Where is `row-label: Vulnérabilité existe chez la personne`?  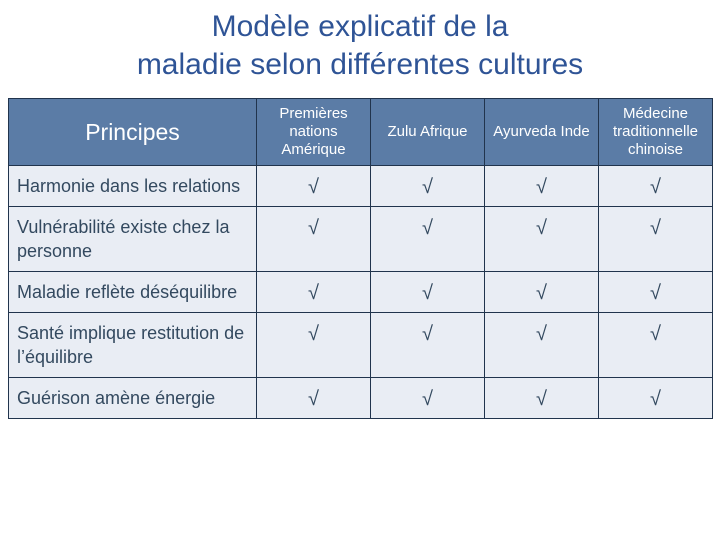 row-label: Vulnérabilité existe chez la personne is located at coordinates (132, 239).